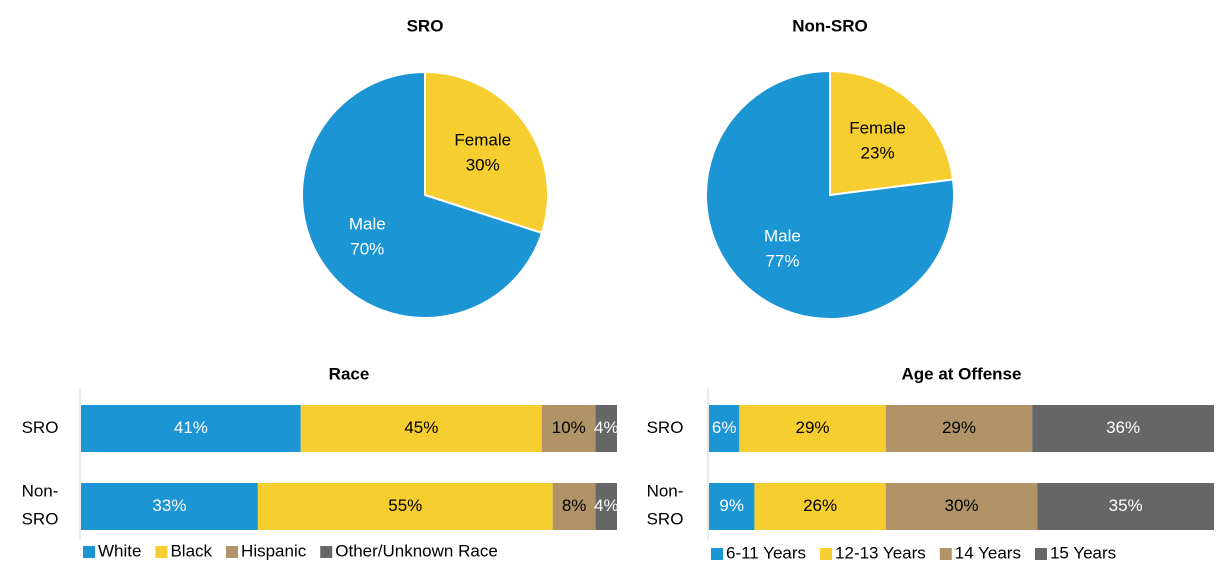 The image size is (1217, 567). What do you see at coordinates (119, 550) in the screenshot?
I see `legend-label: White` at bounding box center [119, 550].